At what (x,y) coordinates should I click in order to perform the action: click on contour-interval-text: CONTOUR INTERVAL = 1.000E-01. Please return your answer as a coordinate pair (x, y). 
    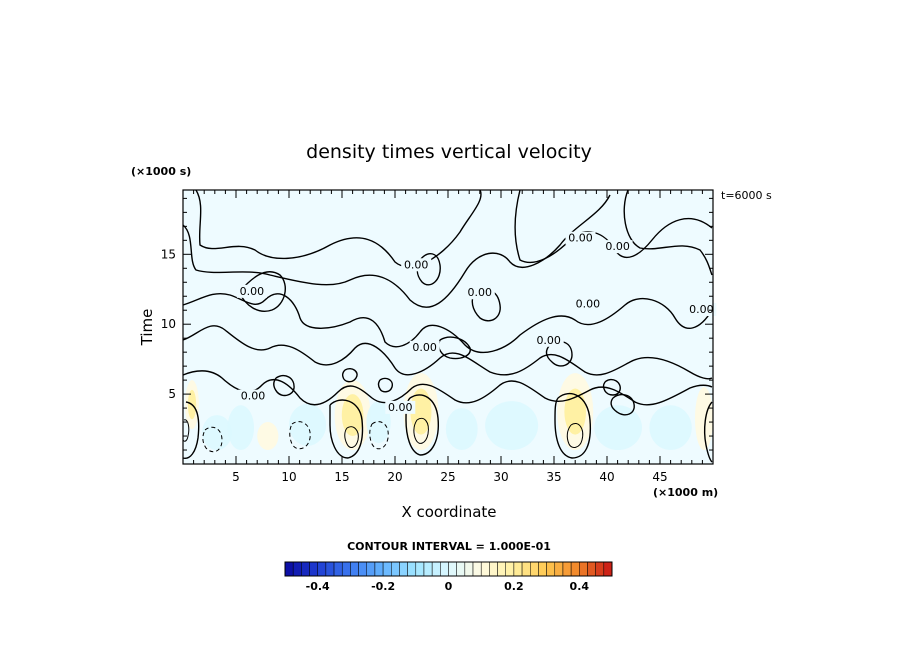
    Looking at the image, I should click on (449, 546).